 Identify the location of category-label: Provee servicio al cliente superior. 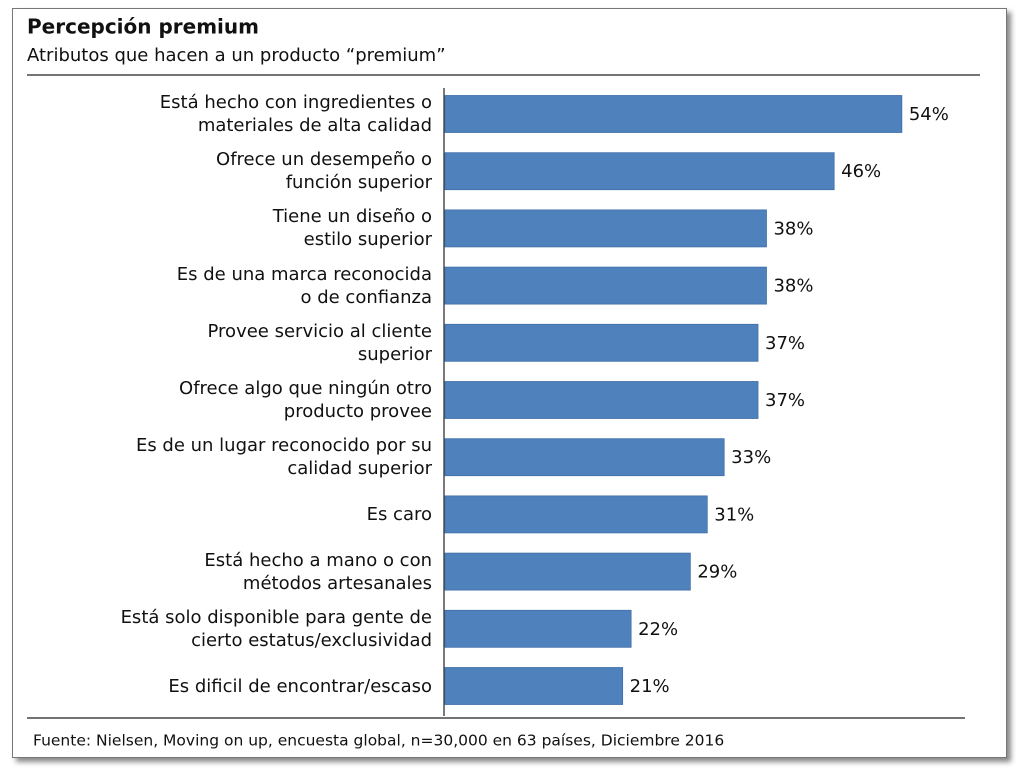
(319, 342).